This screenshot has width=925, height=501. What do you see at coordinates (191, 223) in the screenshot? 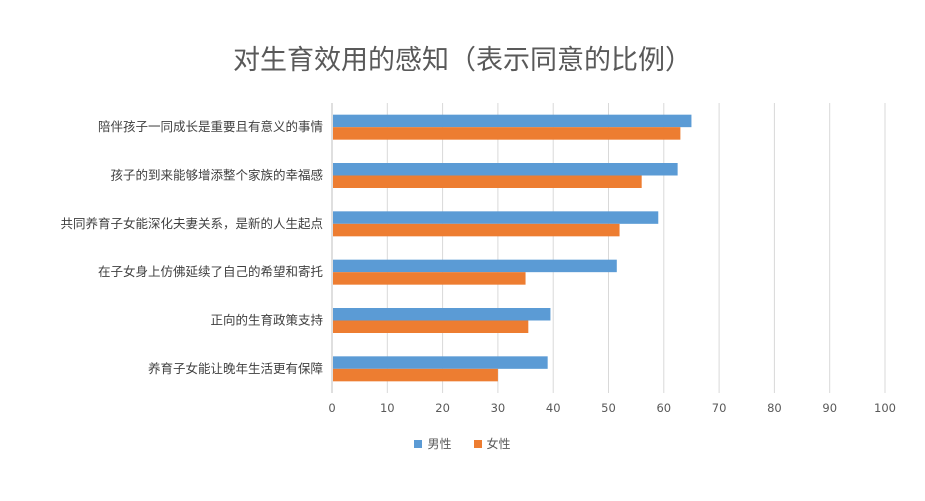
I see `category-label: 共同养育子女能深化夫妻关系，是新的人生起点` at bounding box center [191, 223].